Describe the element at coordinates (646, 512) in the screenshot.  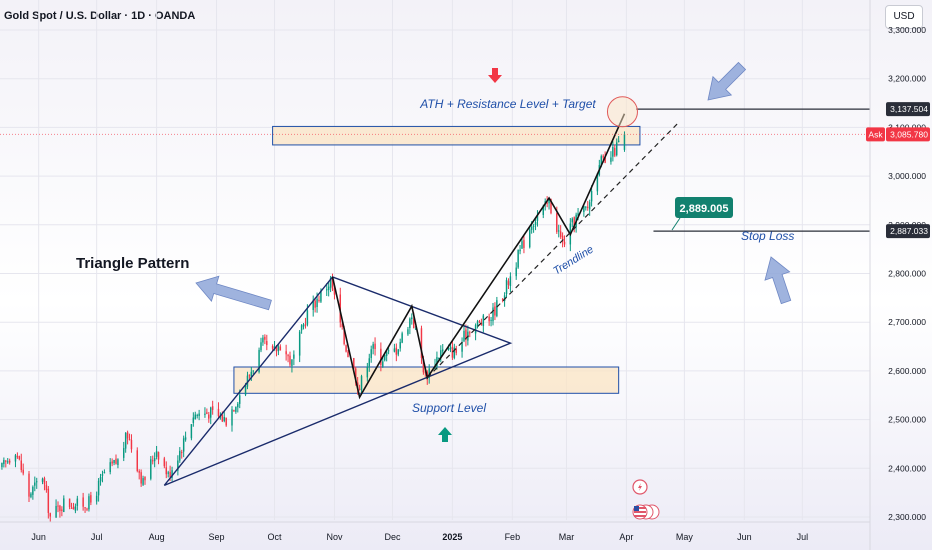
I see `us-flag-icon` at that location.